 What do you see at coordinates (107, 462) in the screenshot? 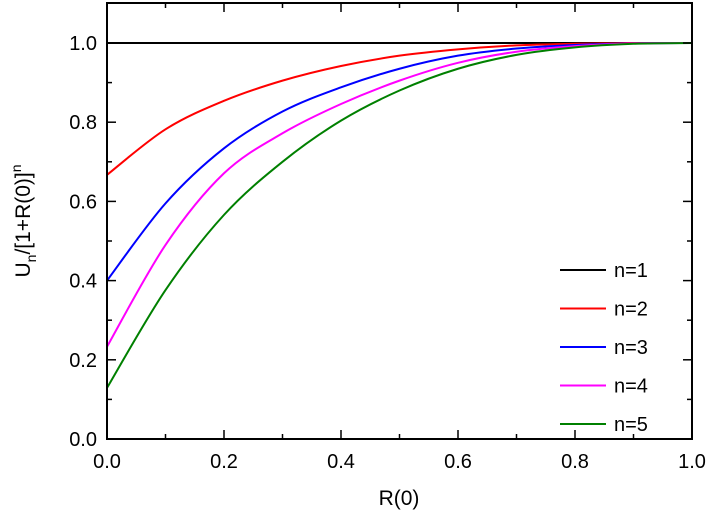
I see `x-tick-label: 0.0` at bounding box center [107, 462].